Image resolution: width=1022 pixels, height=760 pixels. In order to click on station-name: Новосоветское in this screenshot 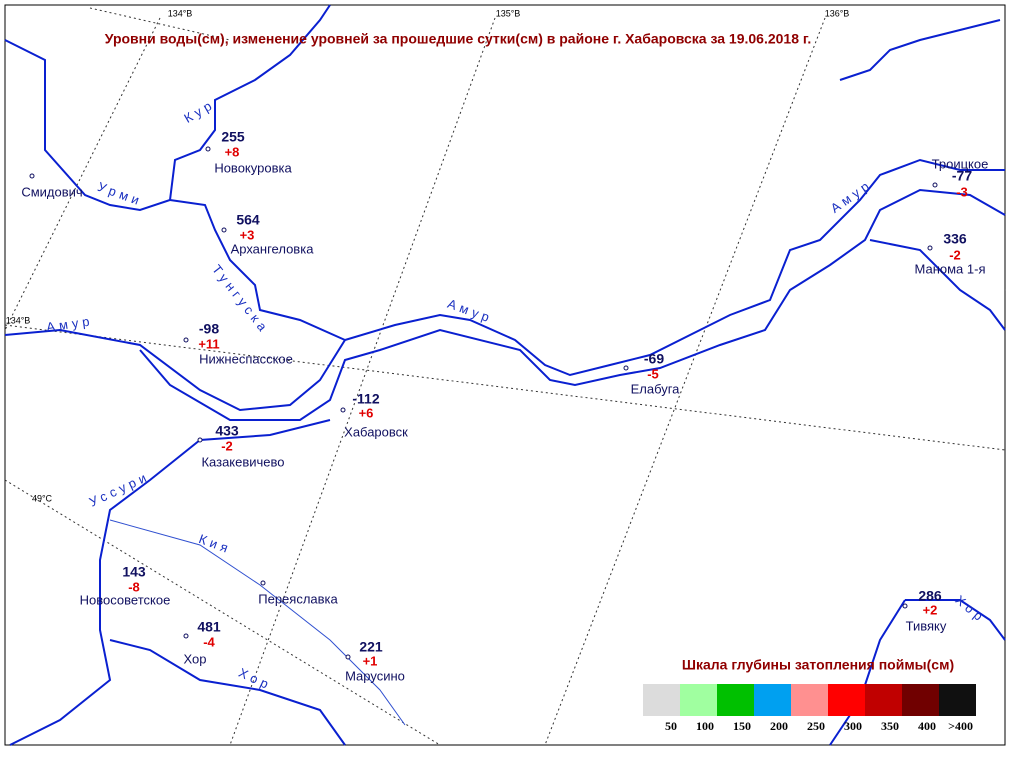, I will do `click(125, 599)`.